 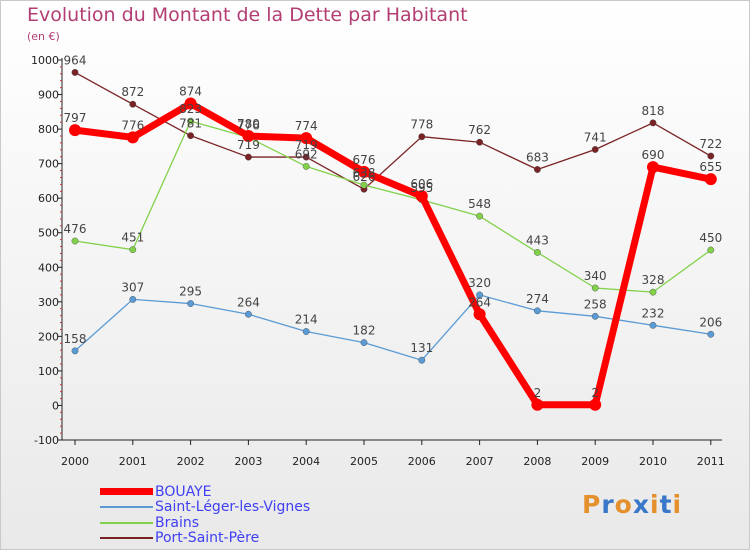 I want to click on data-label: 232, so click(x=653, y=313).